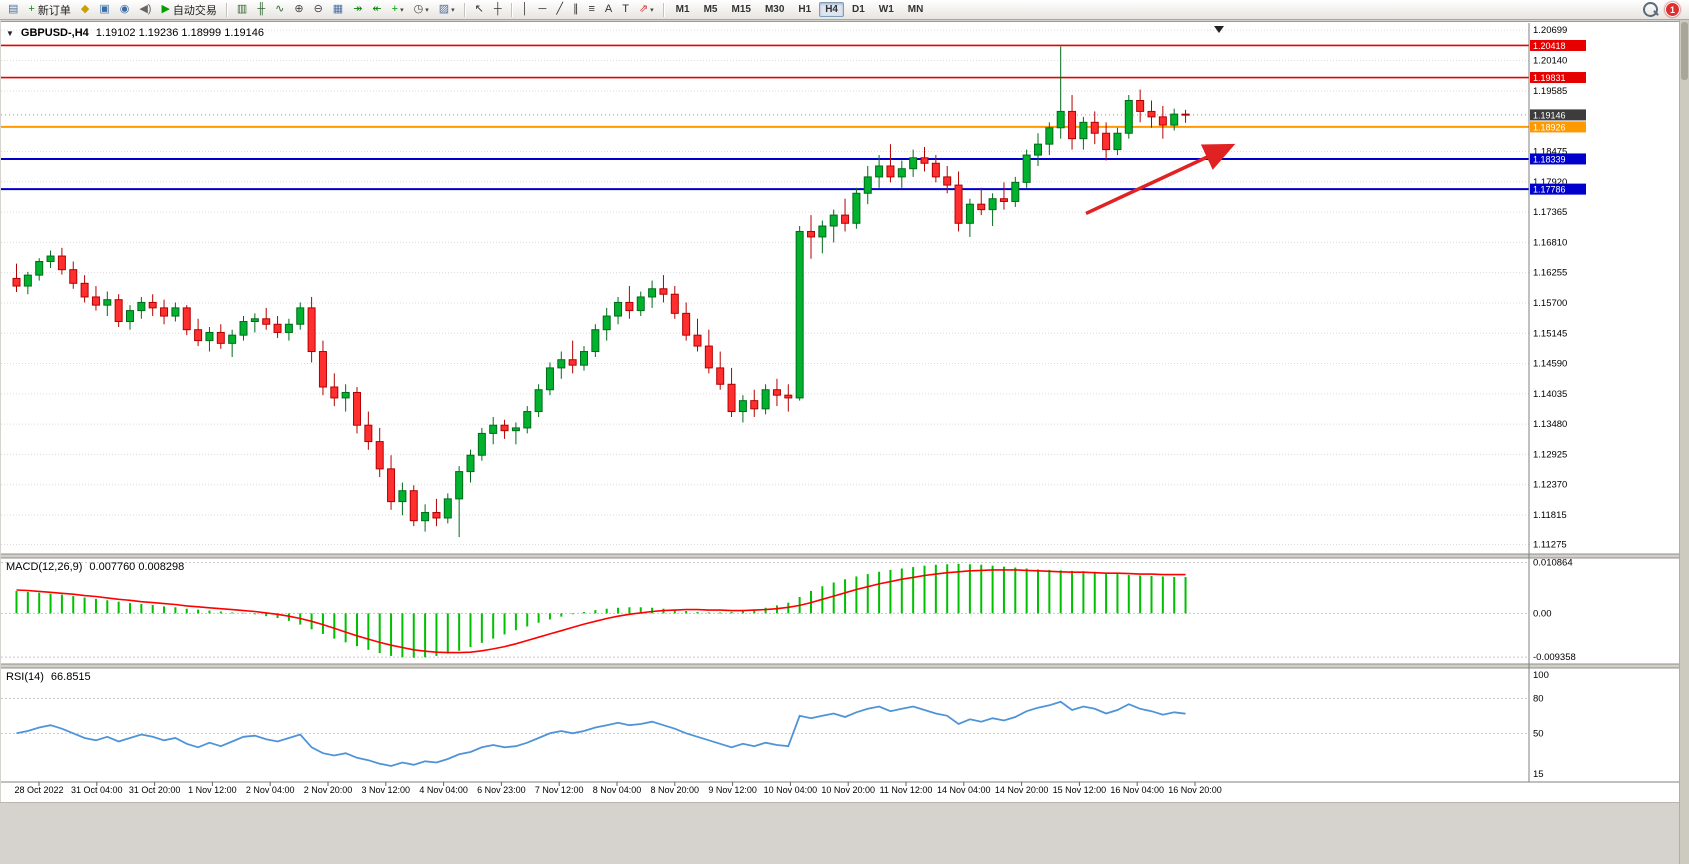  I want to click on scrollbar-thumb, so click(1684, 51).